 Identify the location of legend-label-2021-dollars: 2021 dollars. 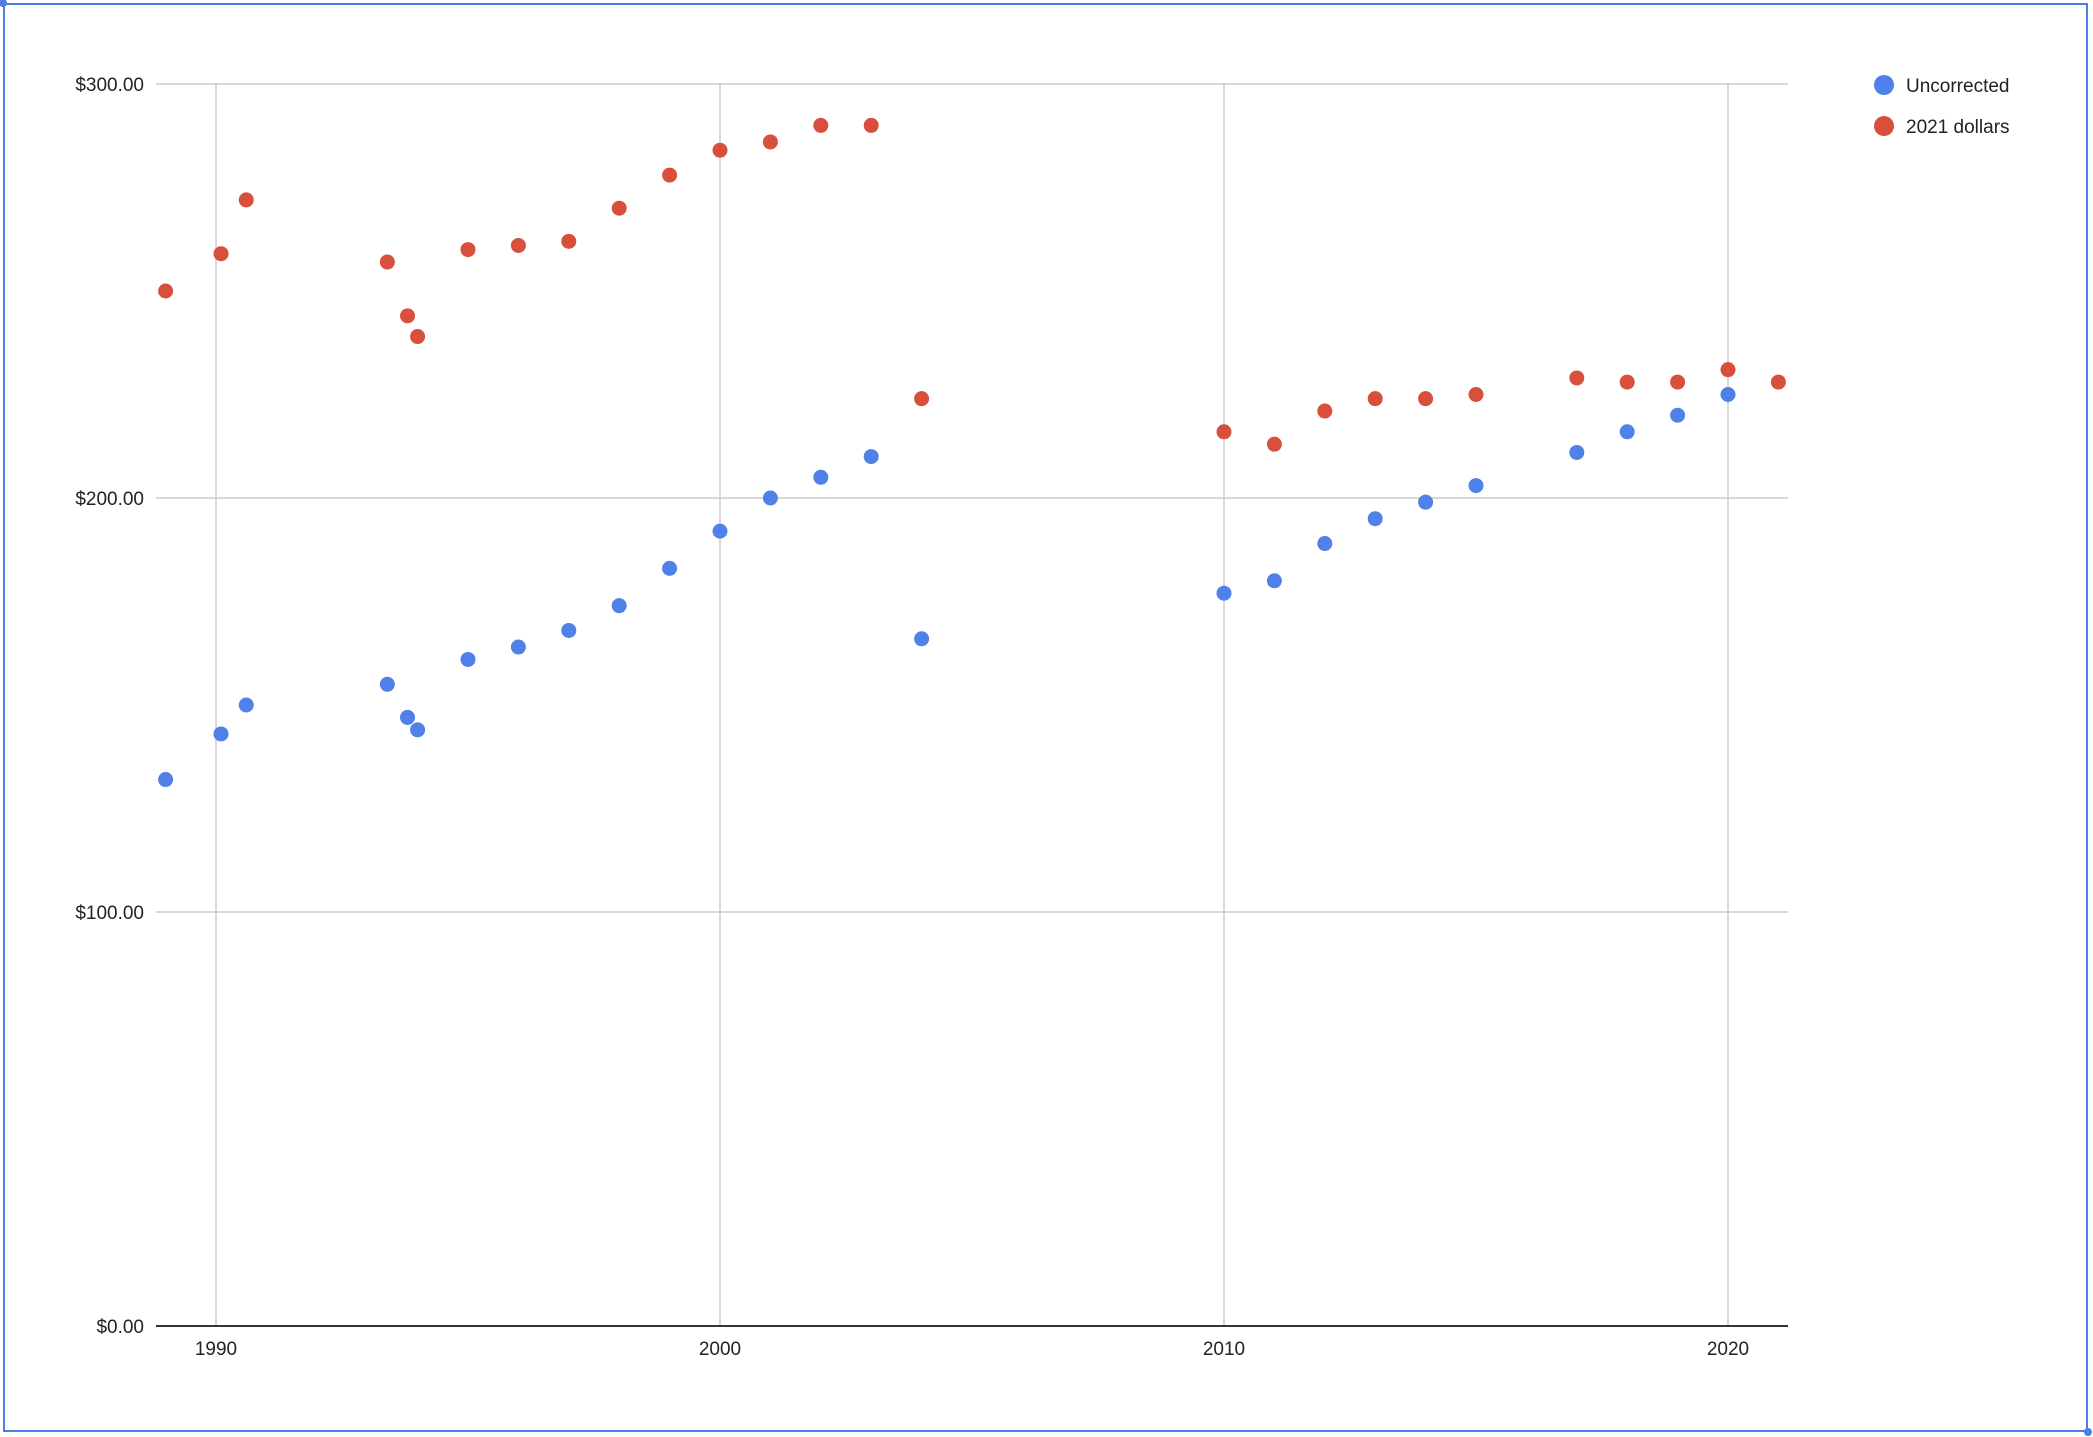
(1958, 127).